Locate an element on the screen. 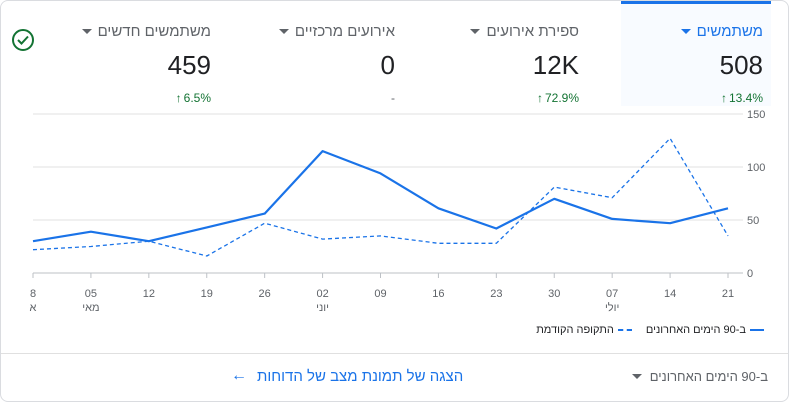 This screenshot has height=402, width=789. metric-change: 13.4% ↑ is located at coordinates (692, 98).